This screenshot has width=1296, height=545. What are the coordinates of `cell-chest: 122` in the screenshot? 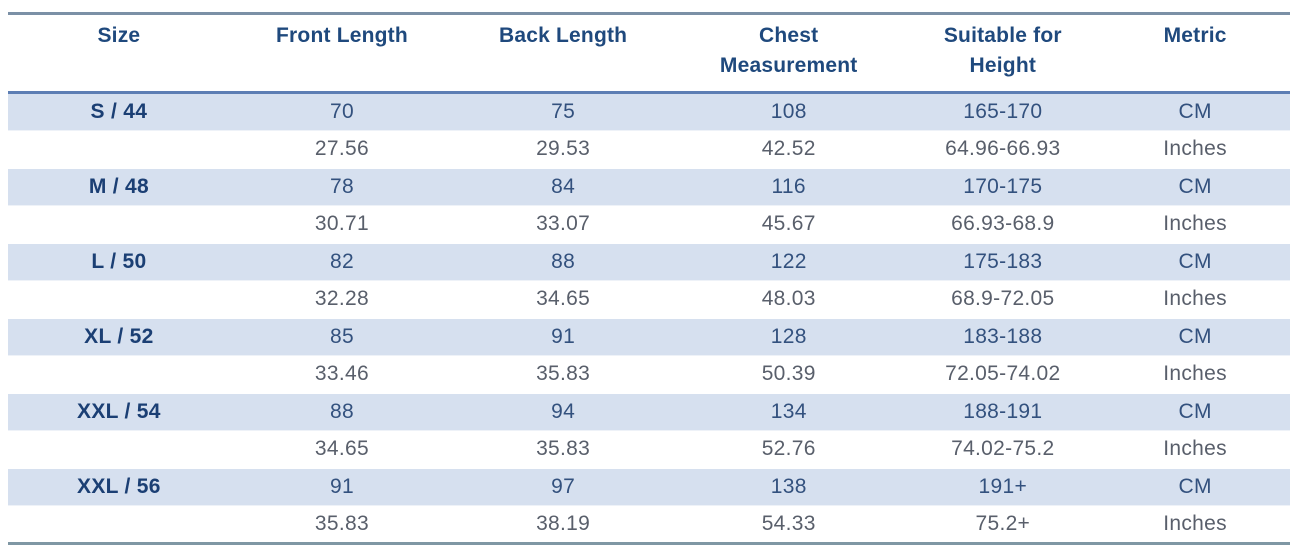 It's located at (789, 261).